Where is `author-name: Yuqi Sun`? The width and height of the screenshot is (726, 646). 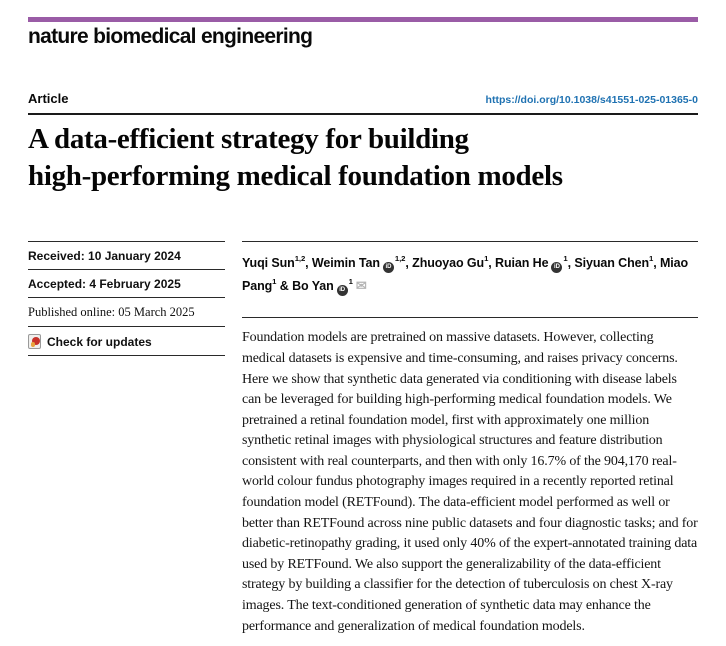
author-name: Yuqi Sun is located at coordinates (268, 263).